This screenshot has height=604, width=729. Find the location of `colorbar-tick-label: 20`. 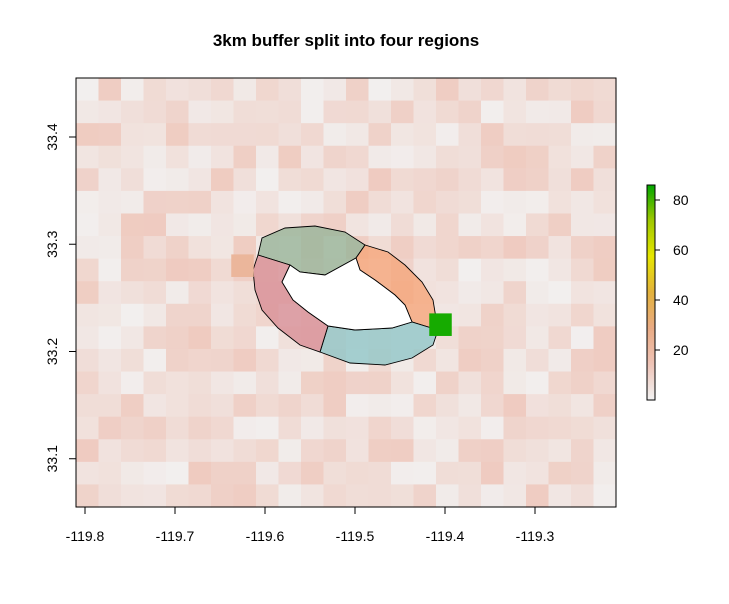

colorbar-tick-label: 20 is located at coordinates (681, 350).